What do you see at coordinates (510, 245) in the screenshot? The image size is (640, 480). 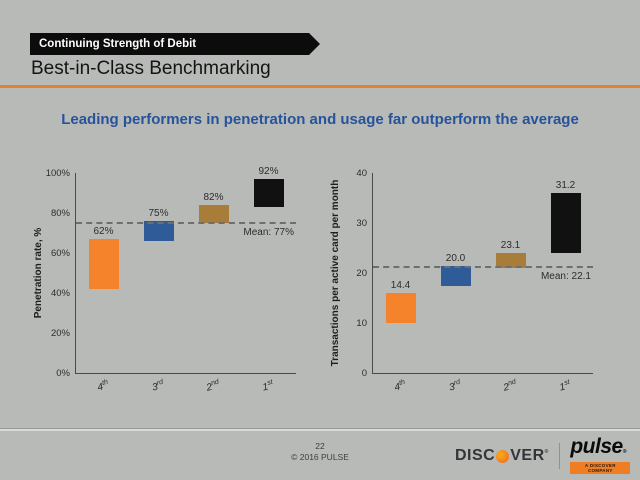 I see `bar-value-label: 23.1` at bounding box center [510, 245].